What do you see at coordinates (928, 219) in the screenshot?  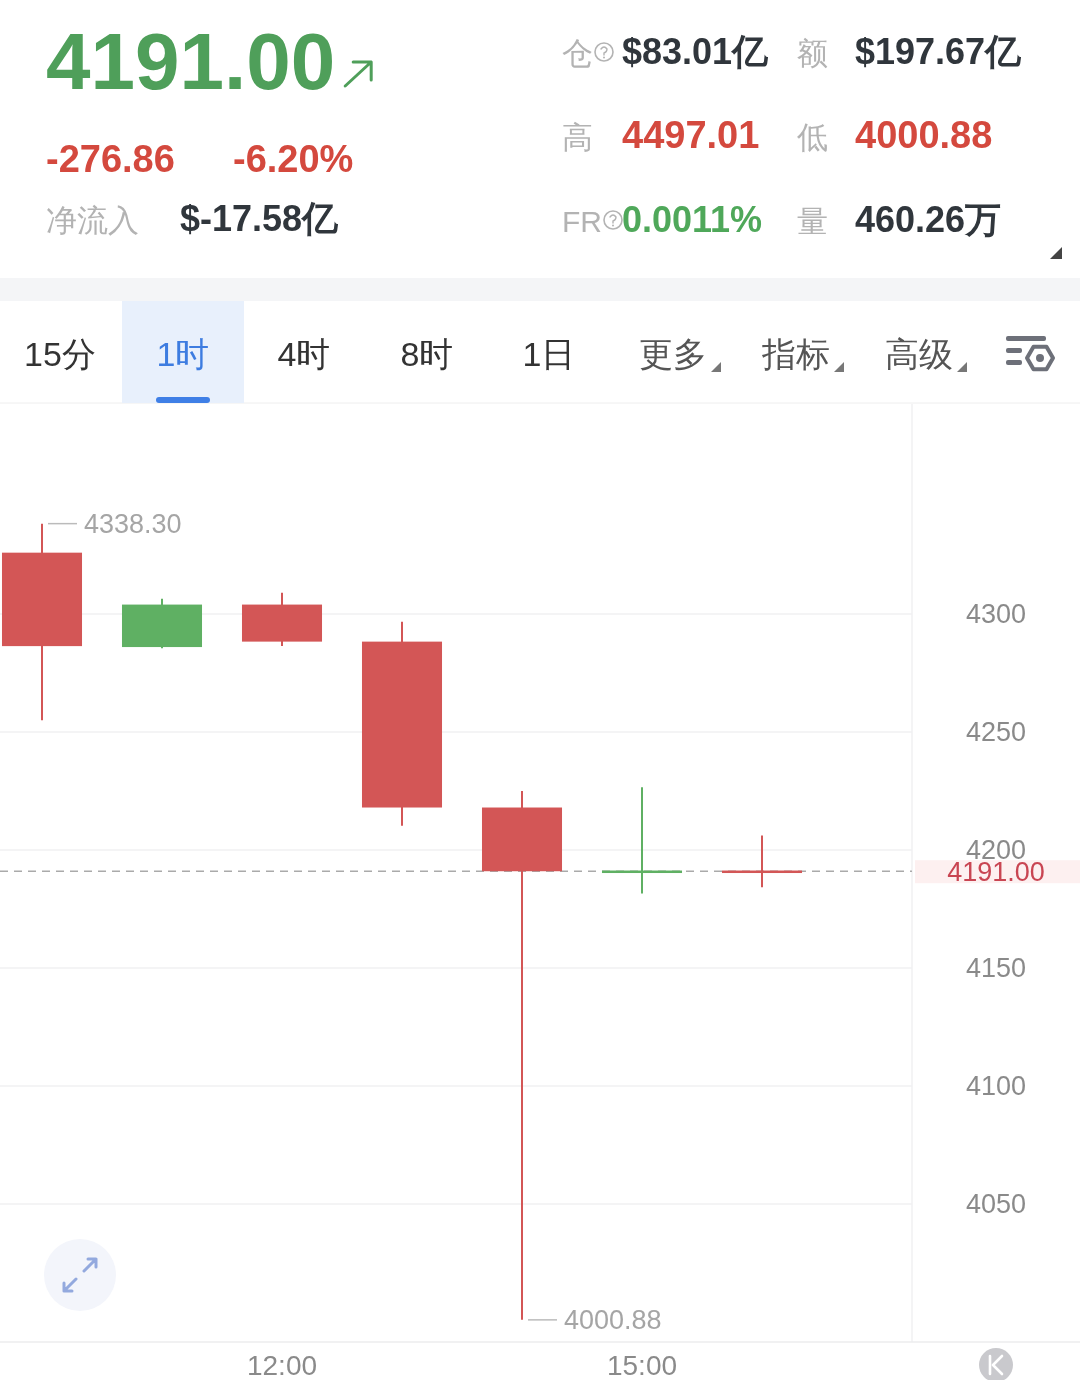 I see `text: 460.26万` at bounding box center [928, 219].